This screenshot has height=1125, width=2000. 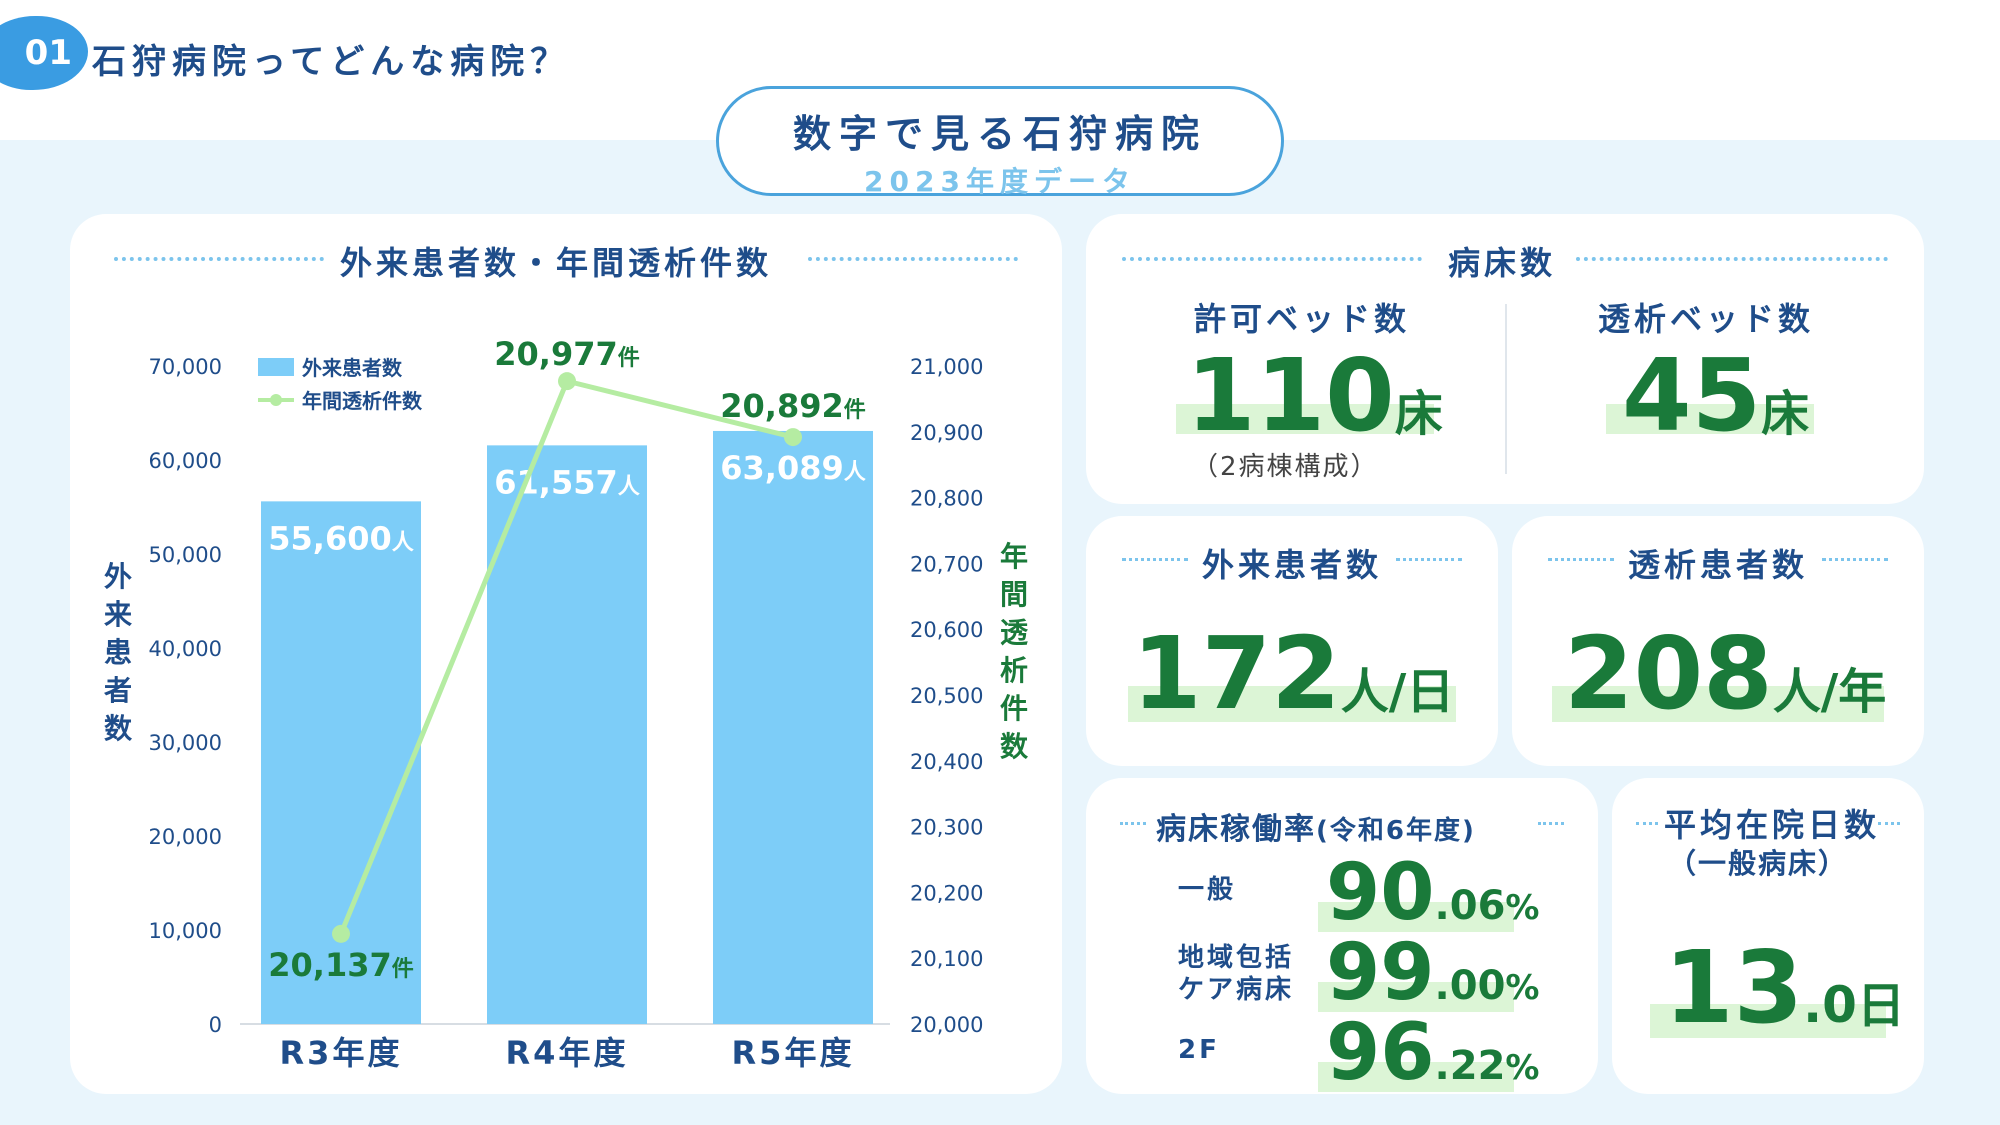 What do you see at coordinates (793, 468) in the screenshot?
I see `bar-data-label: 63,089人` at bounding box center [793, 468].